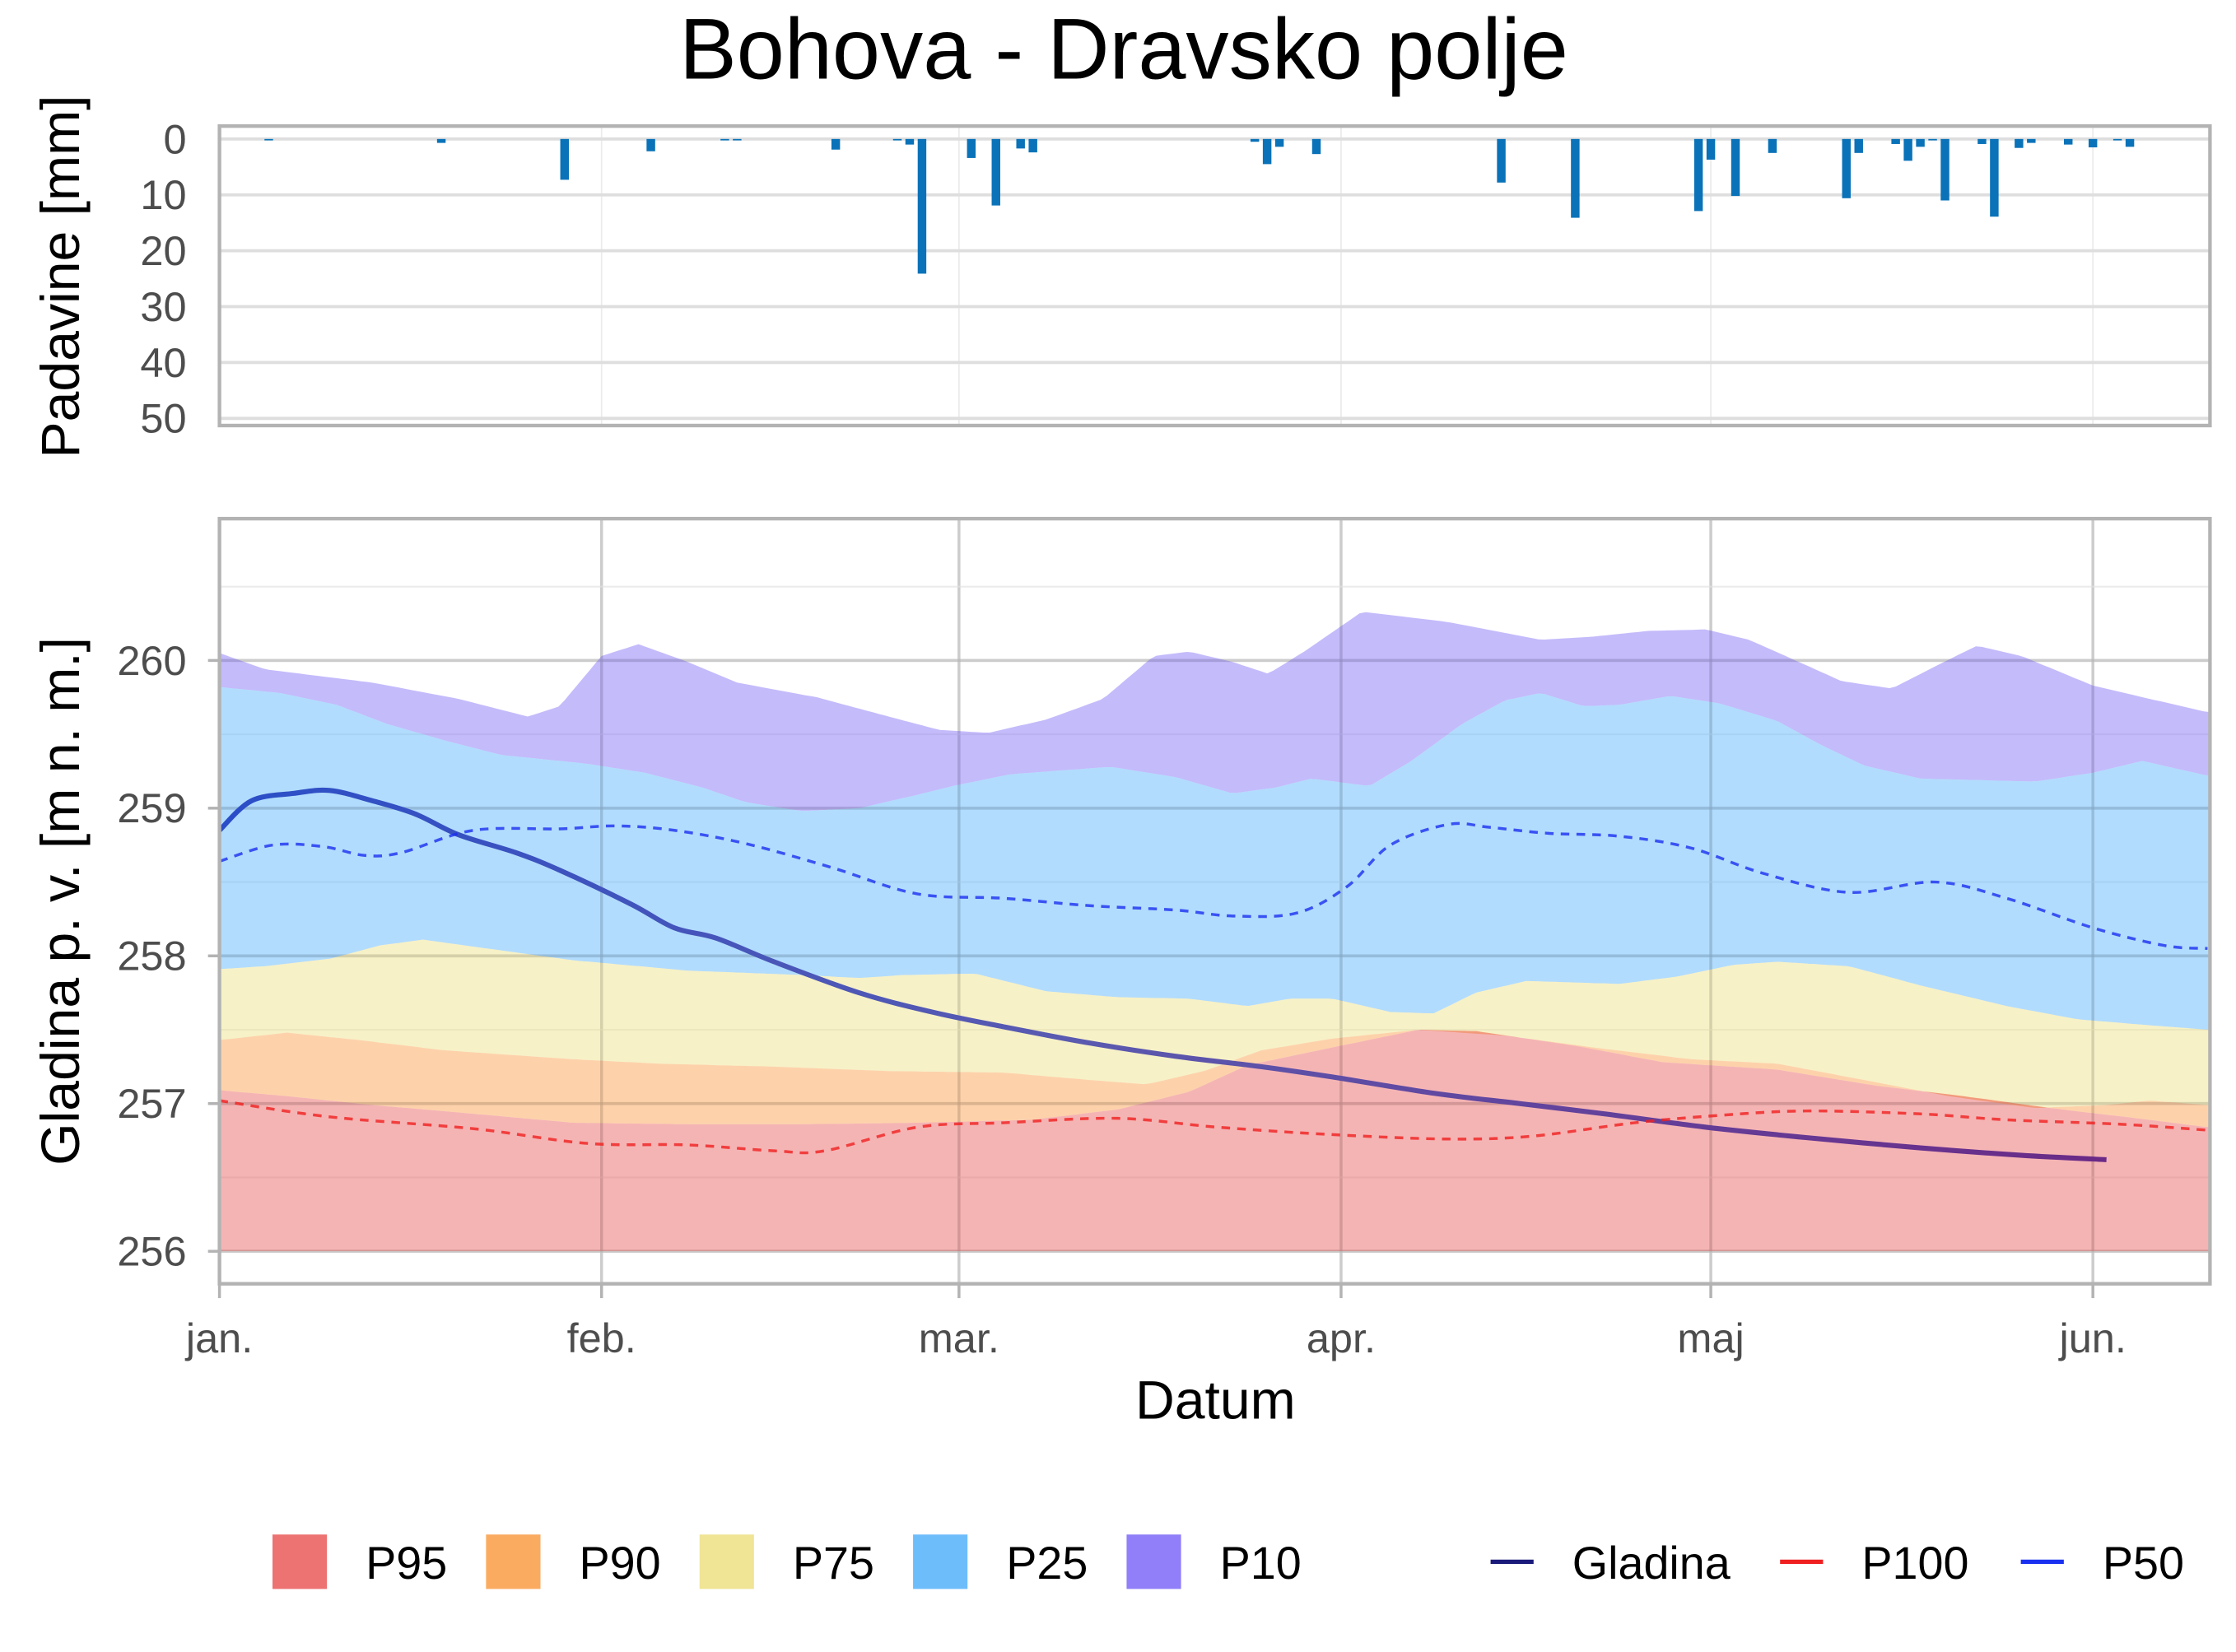  What do you see at coordinates (786, 1561) in the screenshot?
I see `legend-item-p75: P75` at bounding box center [786, 1561].